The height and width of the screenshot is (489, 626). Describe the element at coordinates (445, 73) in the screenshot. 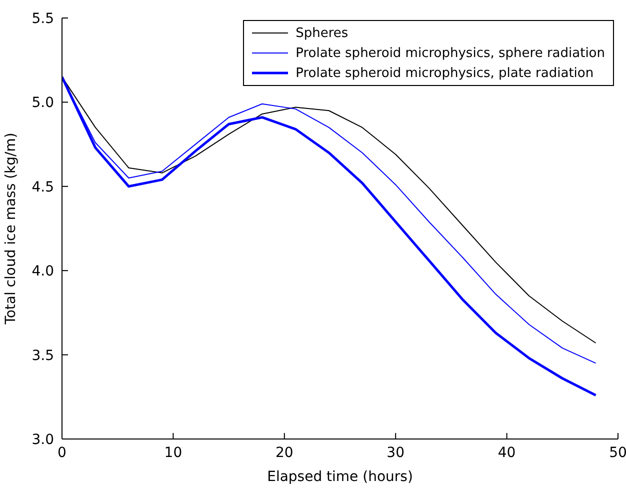

I see `legend-label: Prolate spheroid microphysics, plate radiation` at that location.